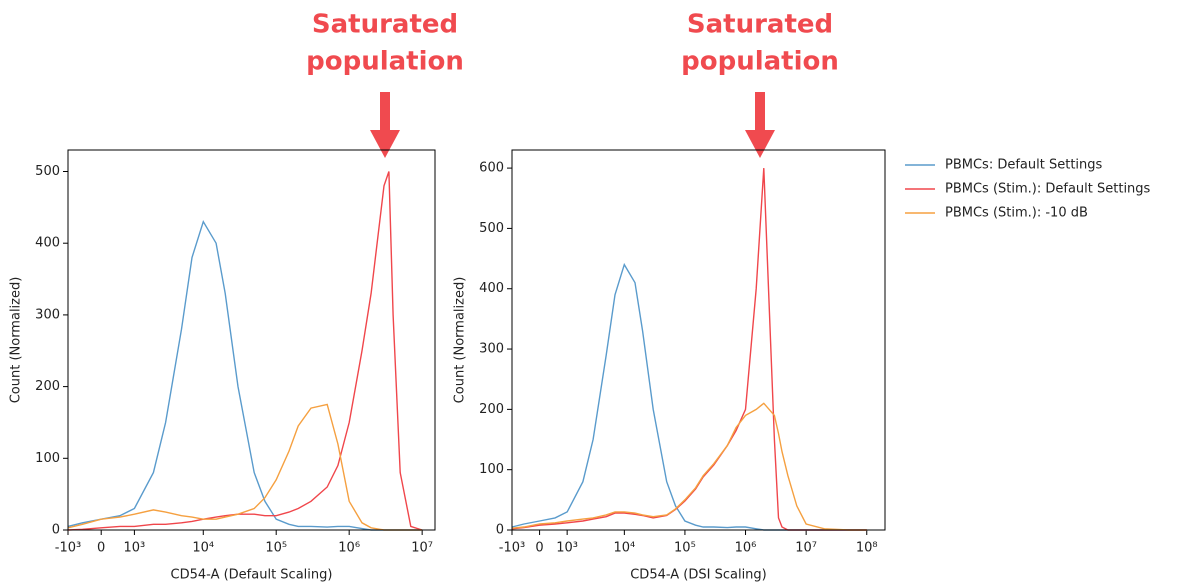  What do you see at coordinates (252, 575) in the screenshot?
I see `x-axis-label: CD54-A (Default Scaling)` at bounding box center [252, 575].